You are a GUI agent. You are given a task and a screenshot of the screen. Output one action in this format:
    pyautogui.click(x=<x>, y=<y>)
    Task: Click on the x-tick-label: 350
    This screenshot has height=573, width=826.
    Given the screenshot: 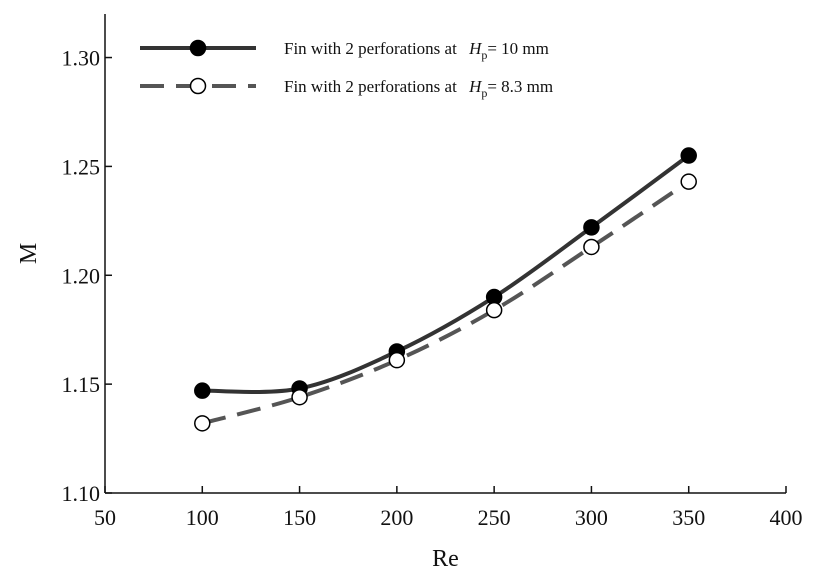 What is the action you would take?
    pyautogui.click(x=688, y=517)
    